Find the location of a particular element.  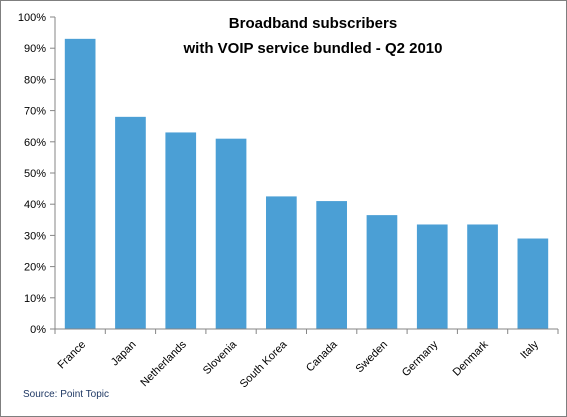

y-tick-label: 90% is located at coordinates (35, 49).